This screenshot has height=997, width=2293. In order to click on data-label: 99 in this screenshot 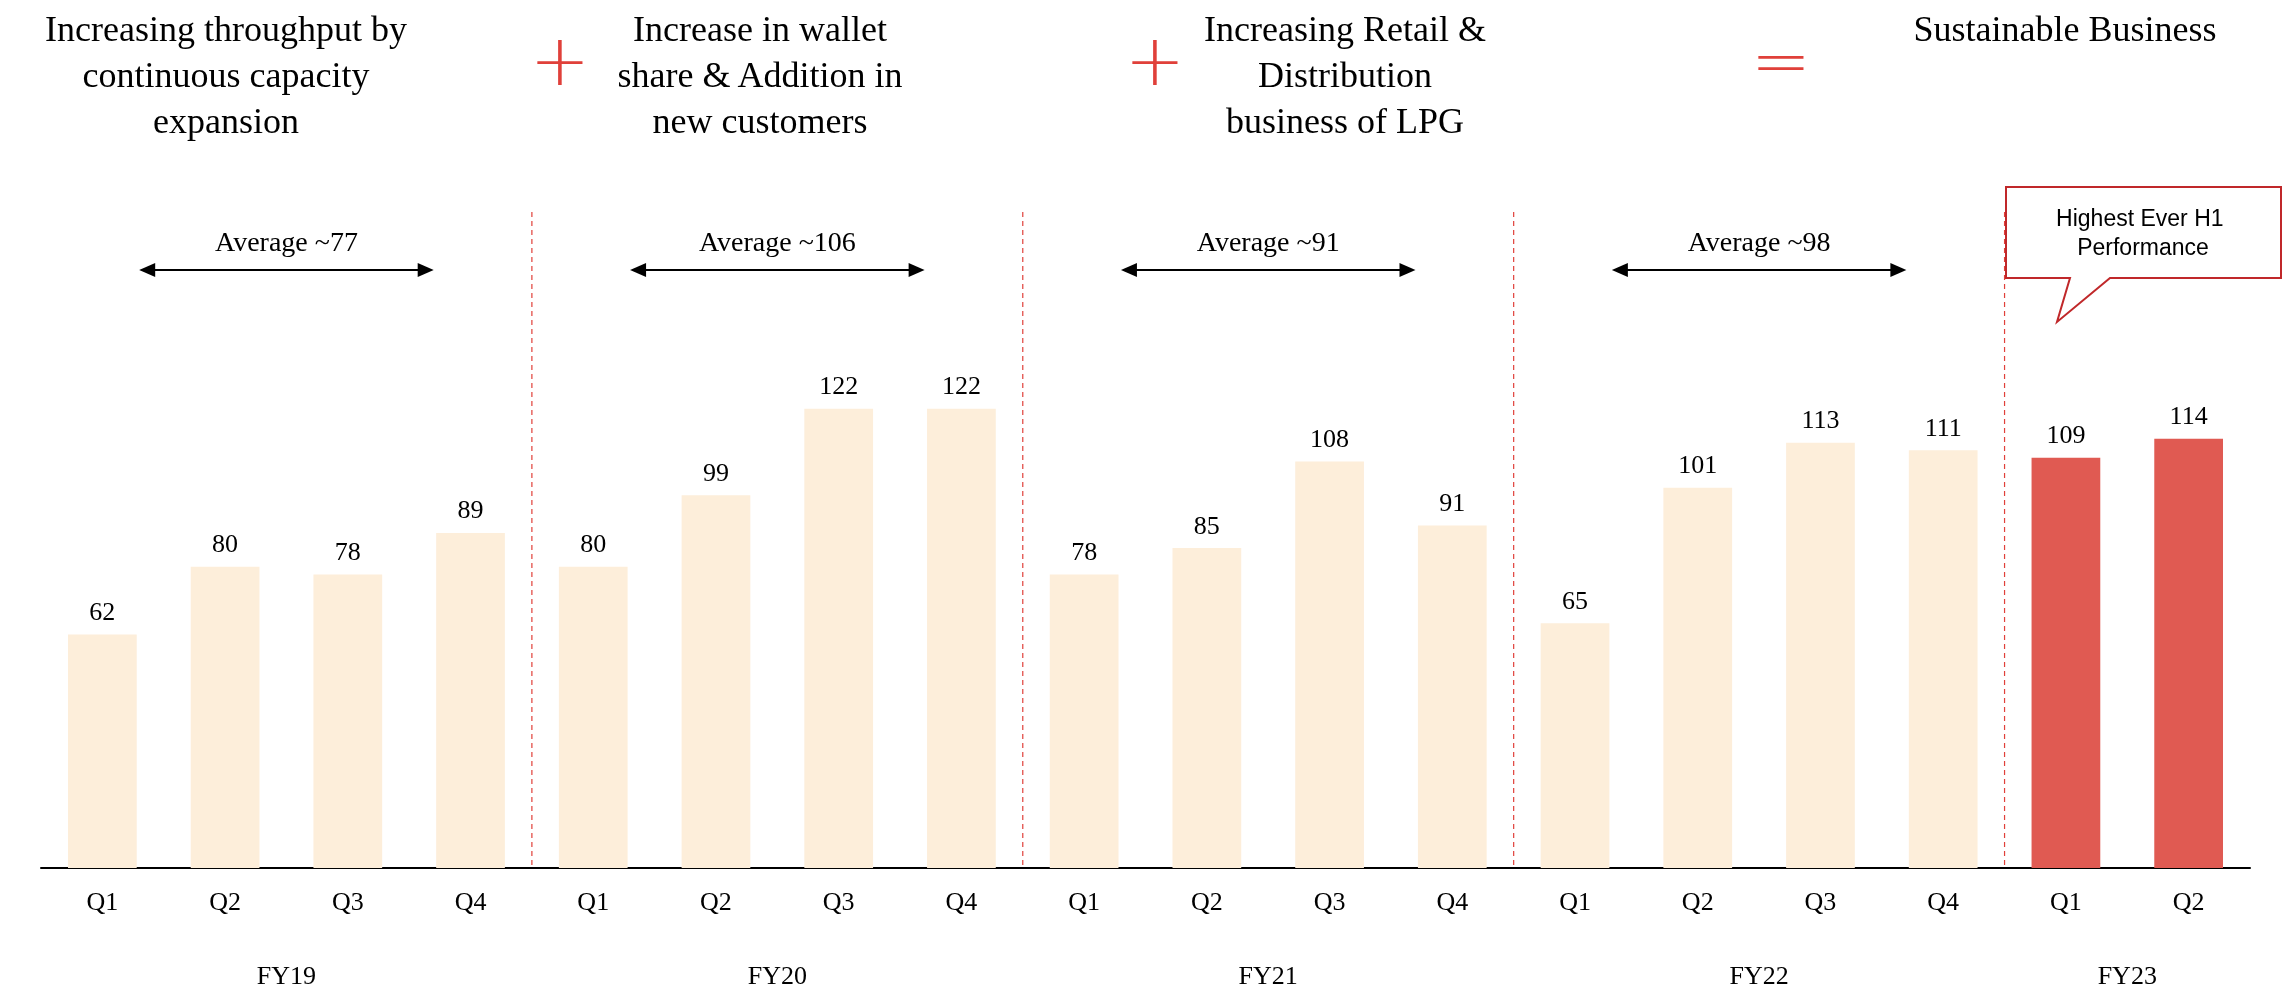, I will do `click(715, 472)`.